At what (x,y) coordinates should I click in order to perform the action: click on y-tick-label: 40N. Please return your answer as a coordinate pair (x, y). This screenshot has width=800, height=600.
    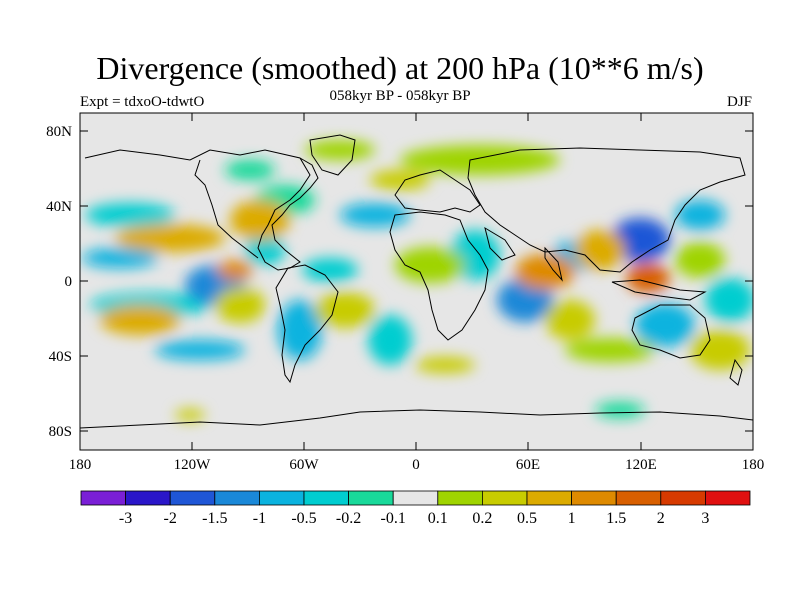
    Looking at the image, I should click on (59, 207).